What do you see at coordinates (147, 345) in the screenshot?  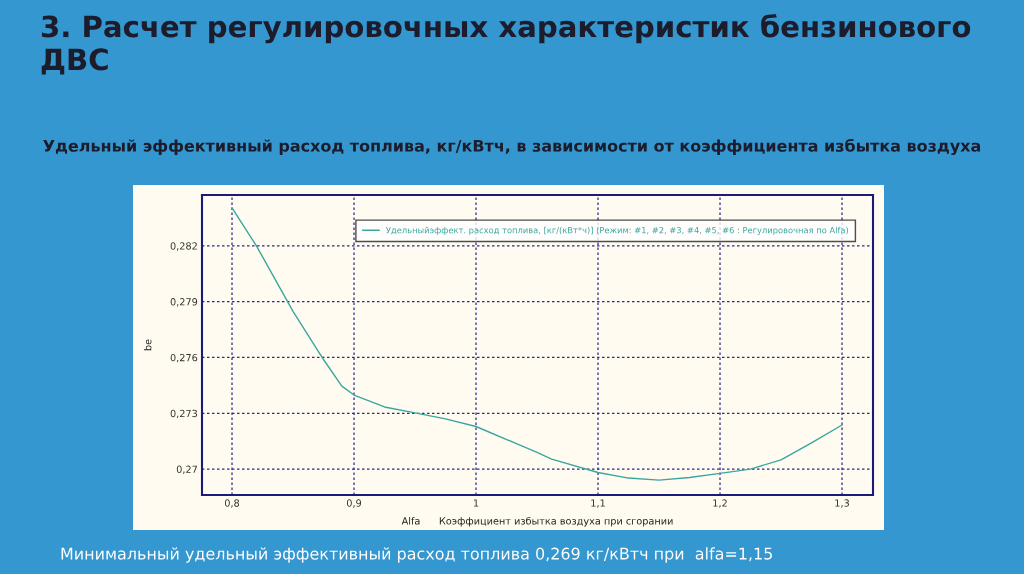 I see `y-axis-title: be` at bounding box center [147, 345].